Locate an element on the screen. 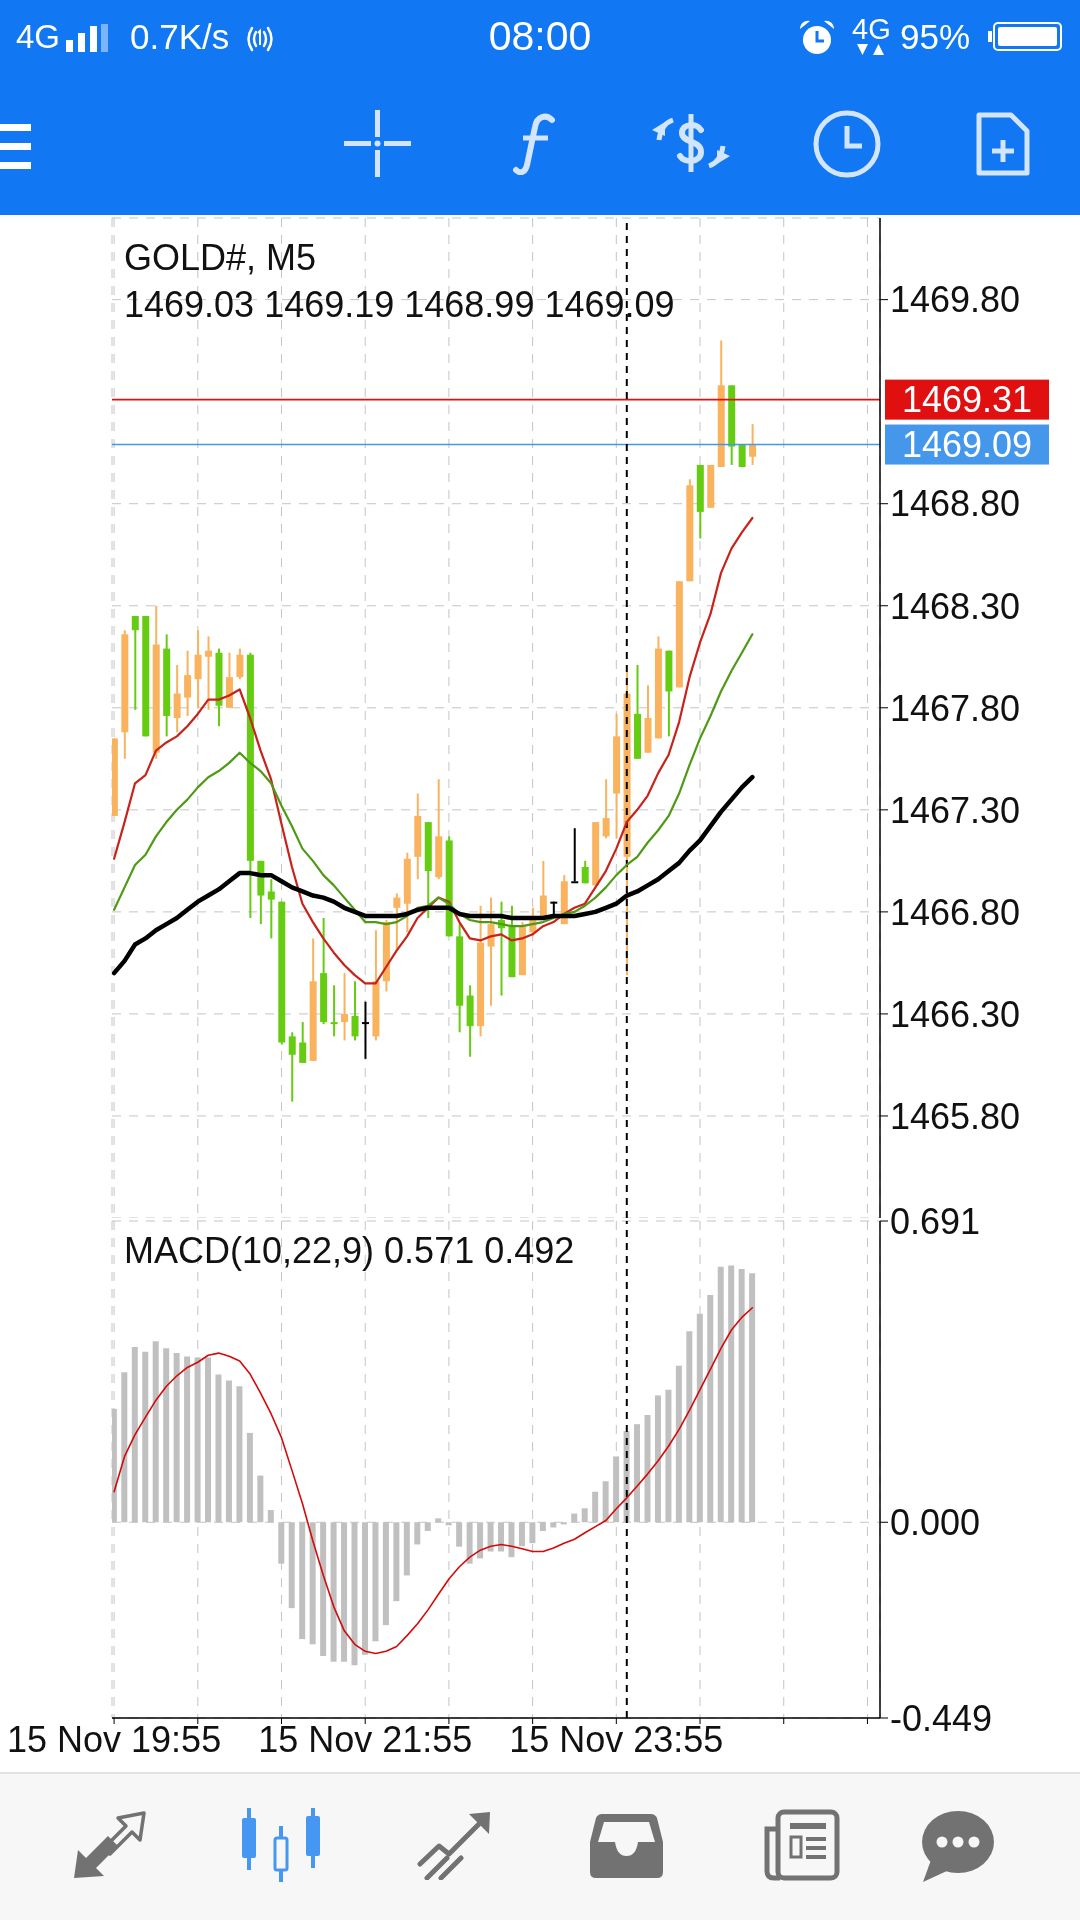  y-tick-label: 0.000 is located at coordinates (935, 1523).